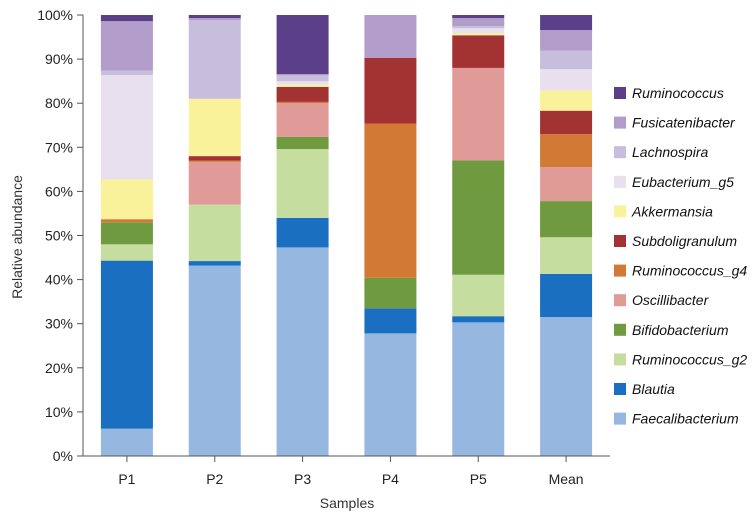 This screenshot has width=754, height=519. What do you see at coordinates (59, 191) in the screenshot?
I see `y-tick-label: 60%` at bounding box center [59, 191].